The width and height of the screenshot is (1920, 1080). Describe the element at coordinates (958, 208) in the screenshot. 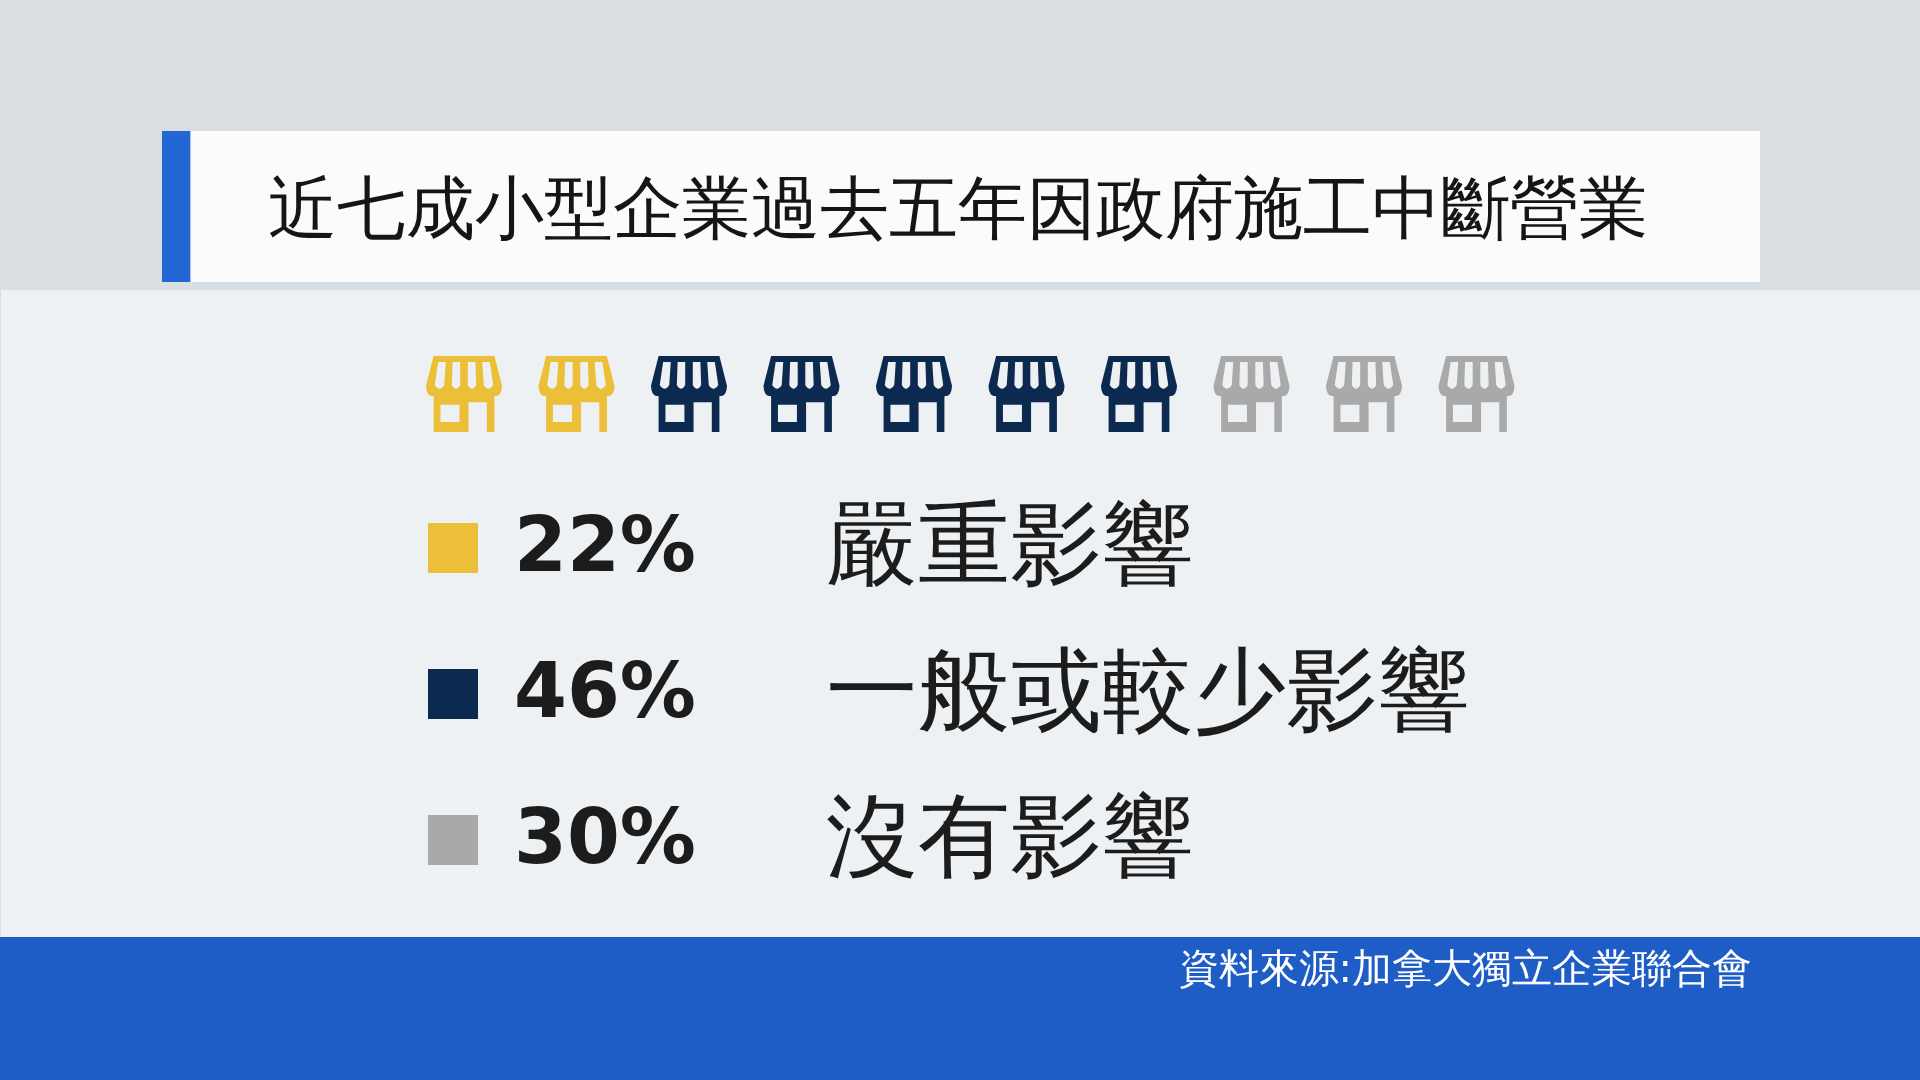

I see `text: 近七成小型企業過去五年因政府施工中斷營業` at that location.